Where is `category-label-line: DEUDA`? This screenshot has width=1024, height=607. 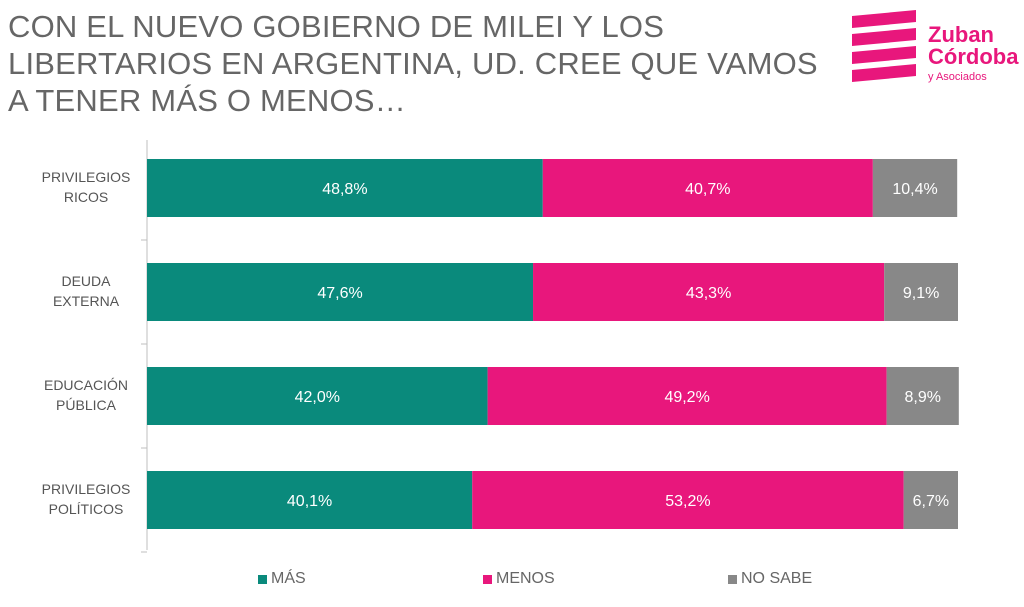 category-label-line: DEUDA is located at coordinates (86, 281).